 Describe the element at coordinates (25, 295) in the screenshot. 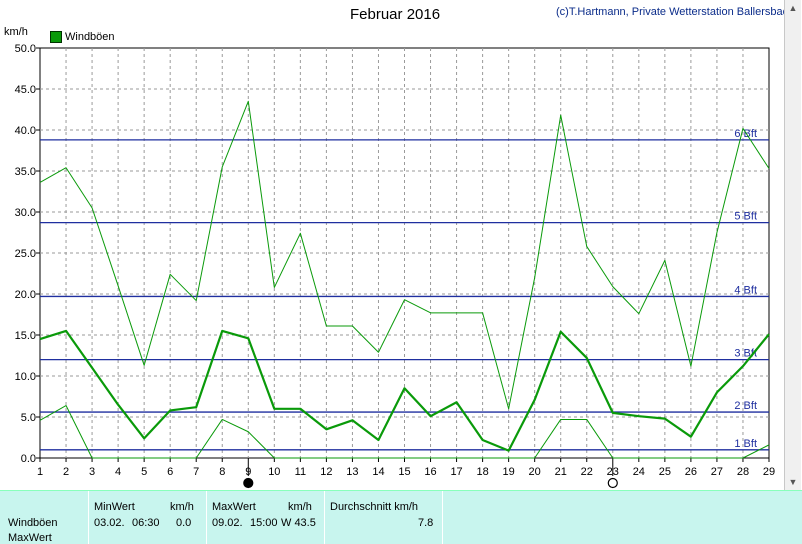

I see `y-tick-label: 20.0` at that location.